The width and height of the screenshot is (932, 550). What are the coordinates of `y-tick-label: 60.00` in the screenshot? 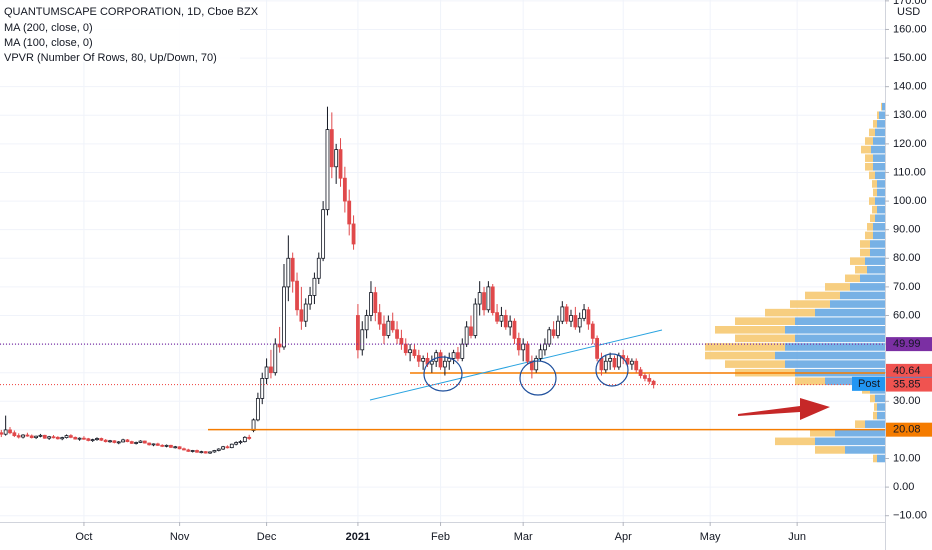 It's located at (907, 315).